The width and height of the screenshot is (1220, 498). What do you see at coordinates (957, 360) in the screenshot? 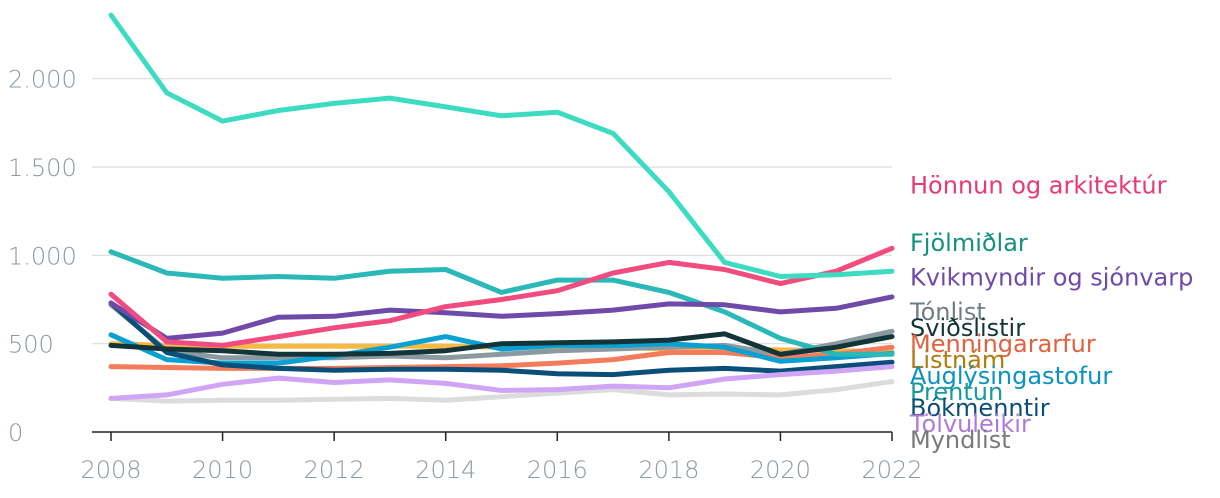
I see `series-label-listn-m: Listnám` at bounding box center [957, 360].